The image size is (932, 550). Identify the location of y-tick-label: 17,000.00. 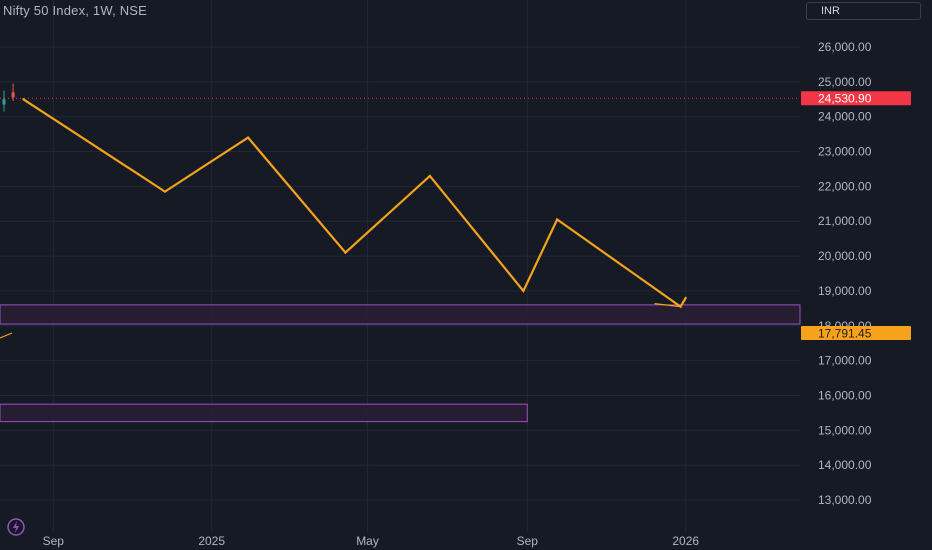
(845, 361).